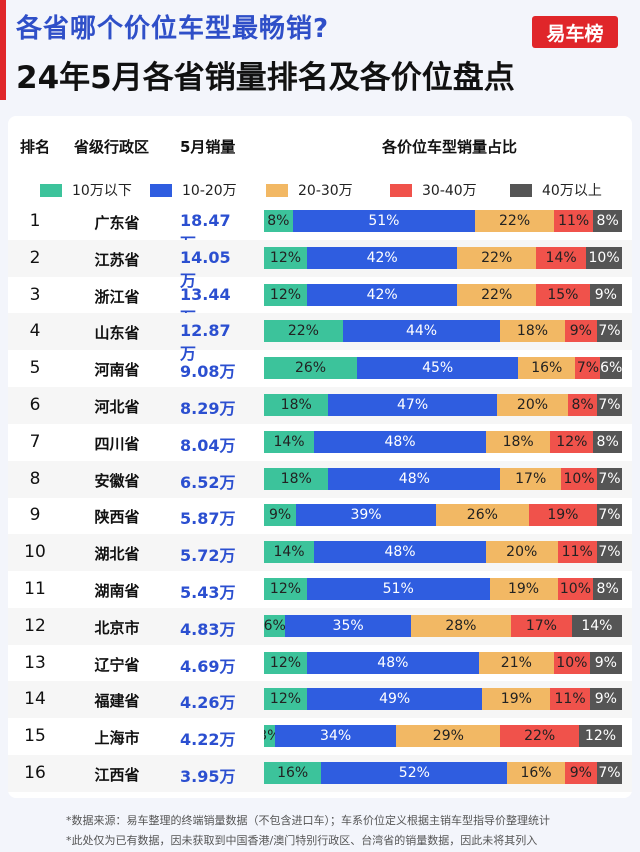  What do you see at coordinates (3, 50) in the screenshot?
I see `accent-bar` at bounding box center [3, 50].